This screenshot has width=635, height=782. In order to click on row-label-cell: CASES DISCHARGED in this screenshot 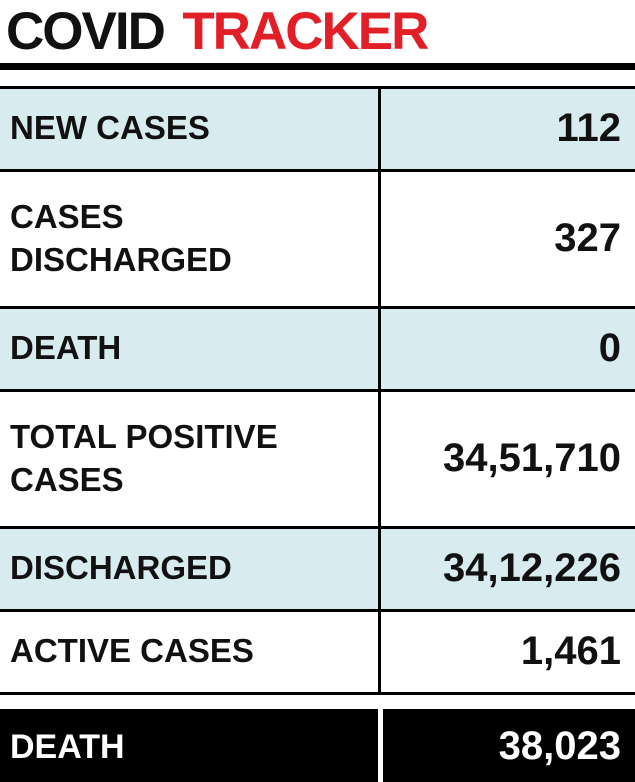, I will do `click(121, 237)`.